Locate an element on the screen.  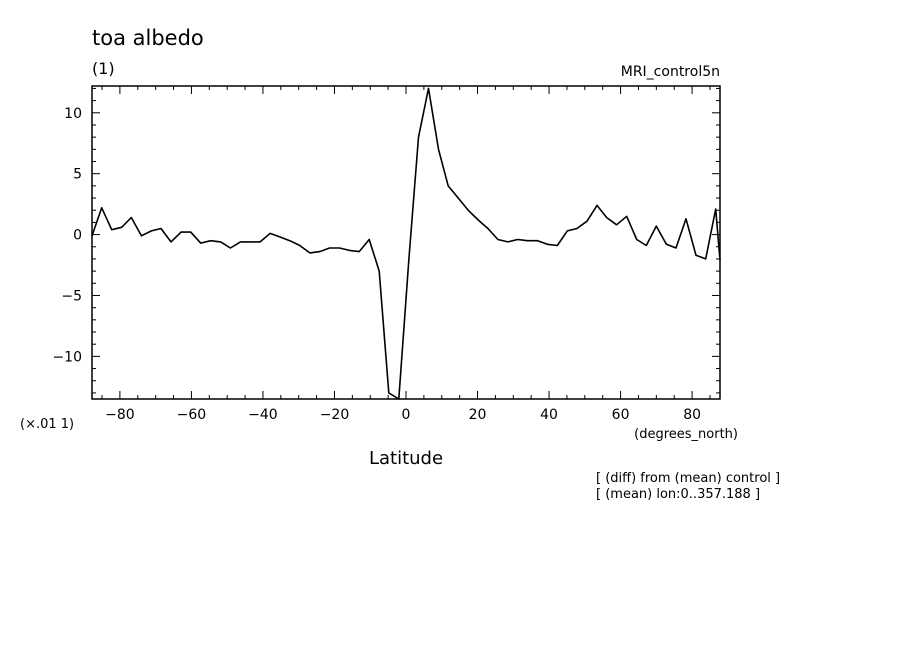
x-tick-label: −40 is located at coordinates (263, 415).